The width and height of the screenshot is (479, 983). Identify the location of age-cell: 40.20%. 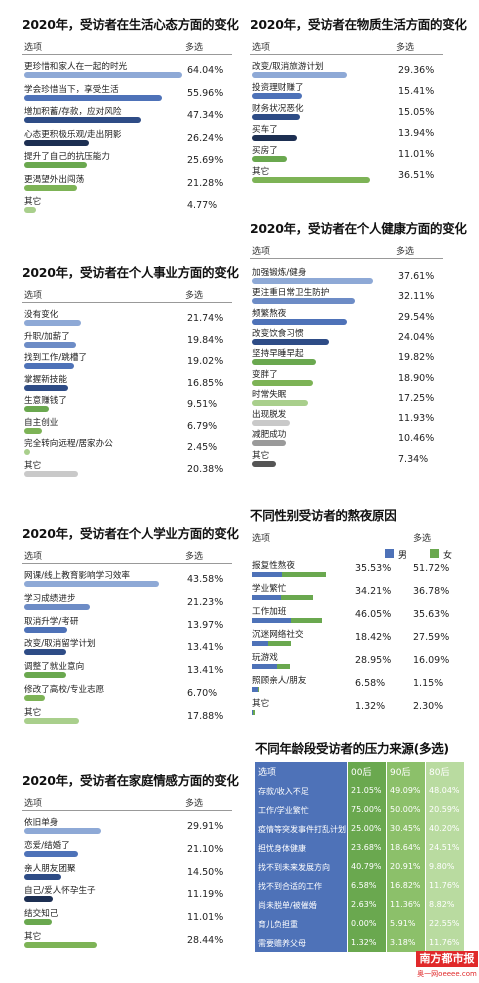
(444, 828).